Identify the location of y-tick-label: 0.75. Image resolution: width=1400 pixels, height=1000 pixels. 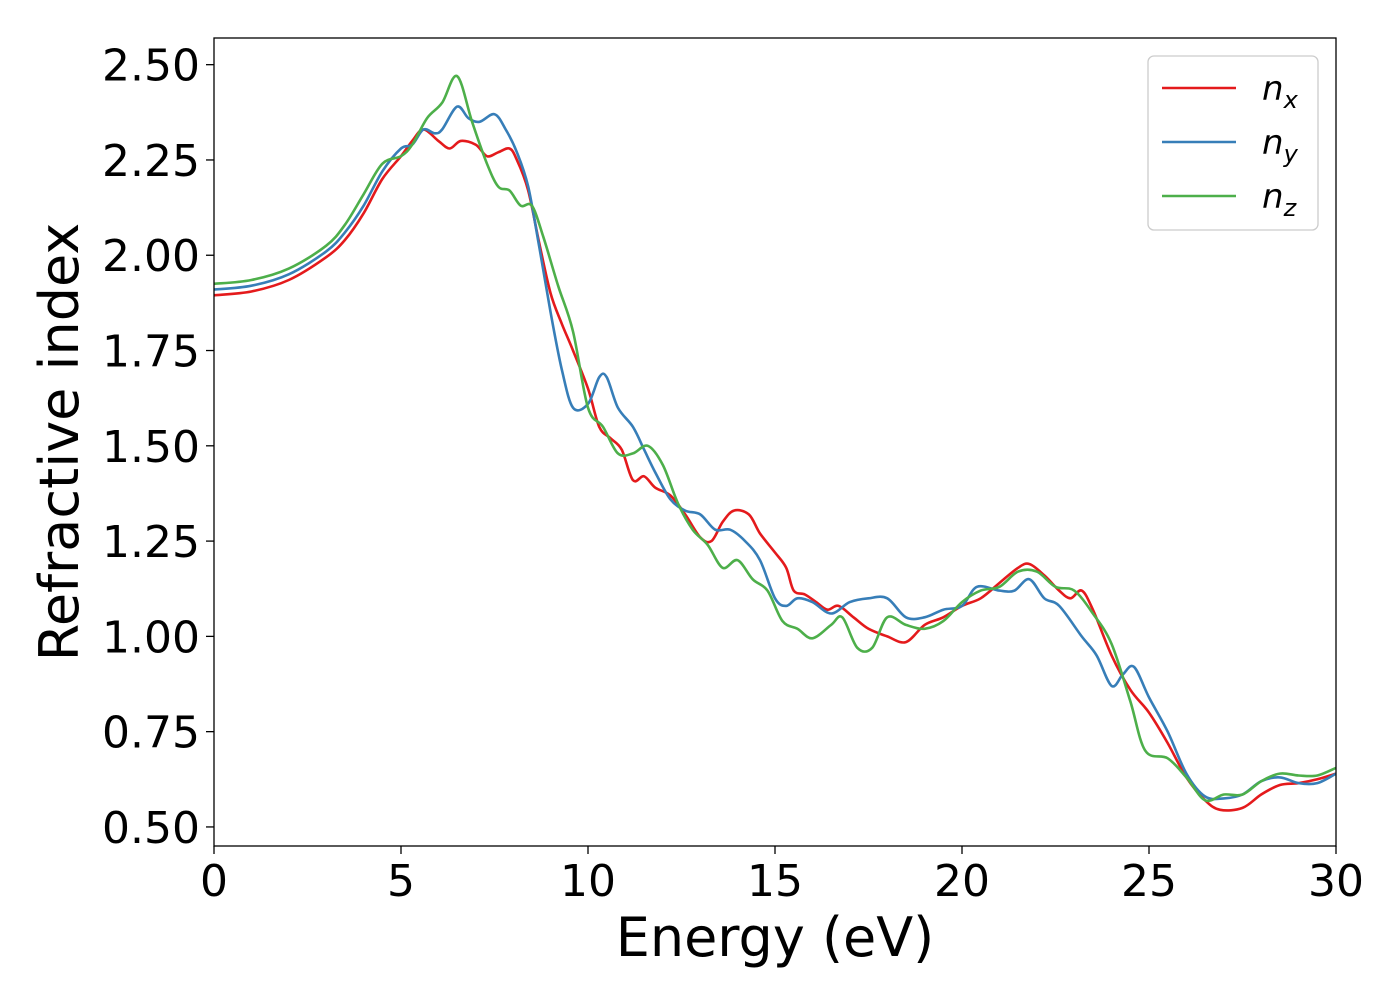
(151, 733).